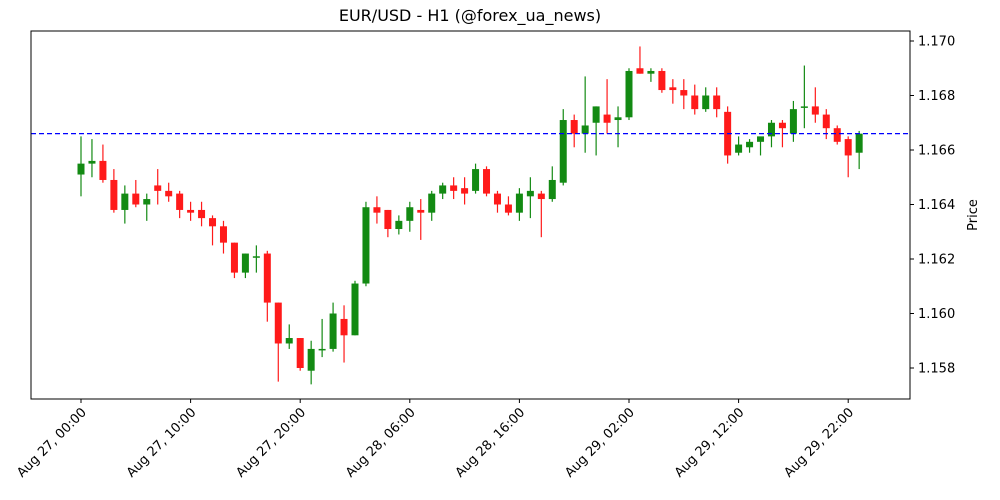  What do you see at coordinates (936, 96) in the screenshot?
I see `y-tick-label: 1.168` at bounding box center [936, 96].